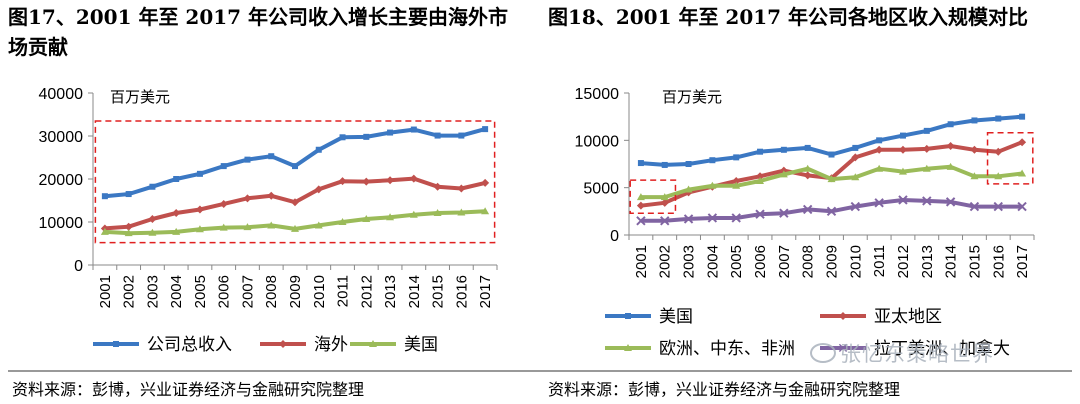 The width and height of the screenshot is (1080, 404). Describe the element at coordinates (331, 345) in the screenshot. I see `legend-label: 海外` at that location.